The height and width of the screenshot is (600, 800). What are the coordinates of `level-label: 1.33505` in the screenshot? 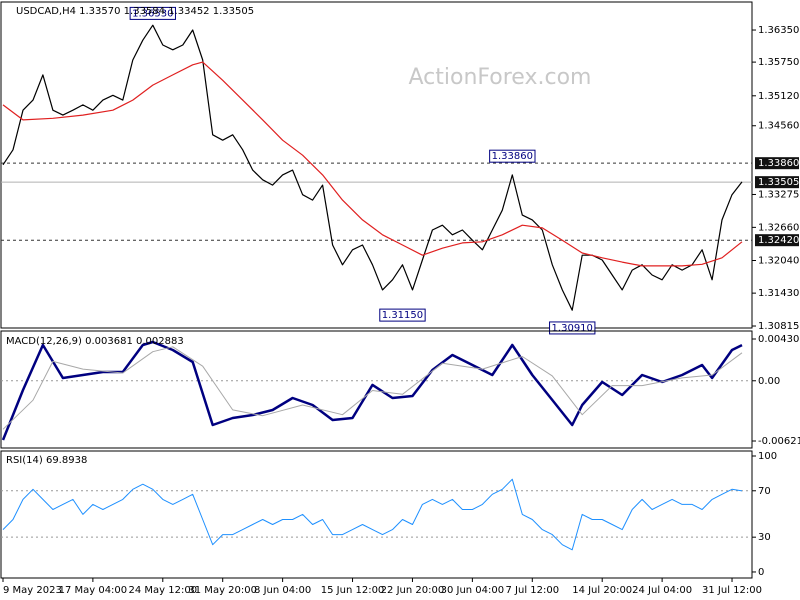 It's located at (778, 182).